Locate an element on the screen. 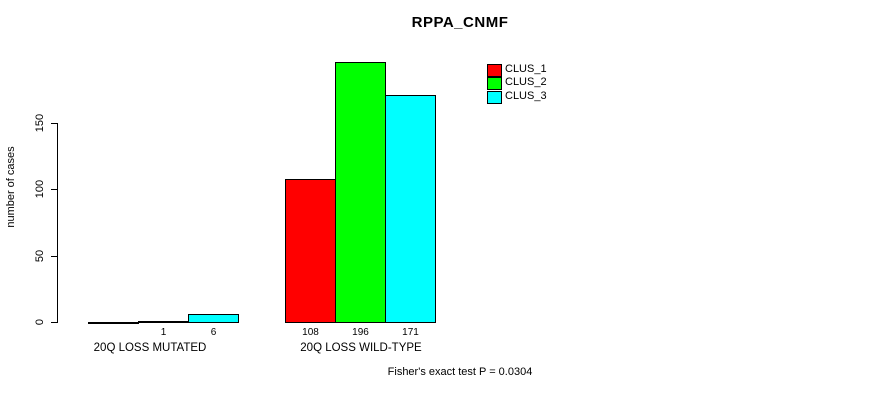 Image resolution: width=890 pixels, height=400 pixels. y-axis-line is located at coordinates (57, 223).